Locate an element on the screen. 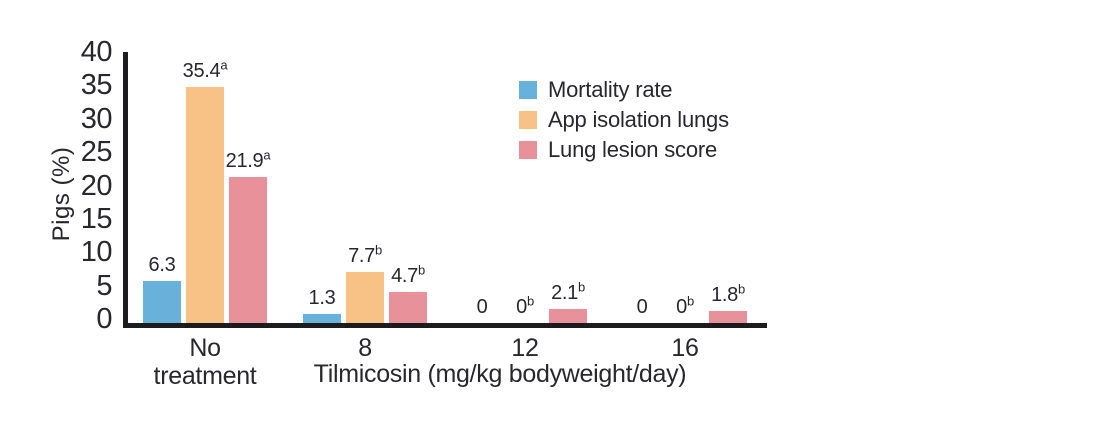 The image size is (1100, 432). y-tick-label-30: 30 is located at coordinates (96, 118).